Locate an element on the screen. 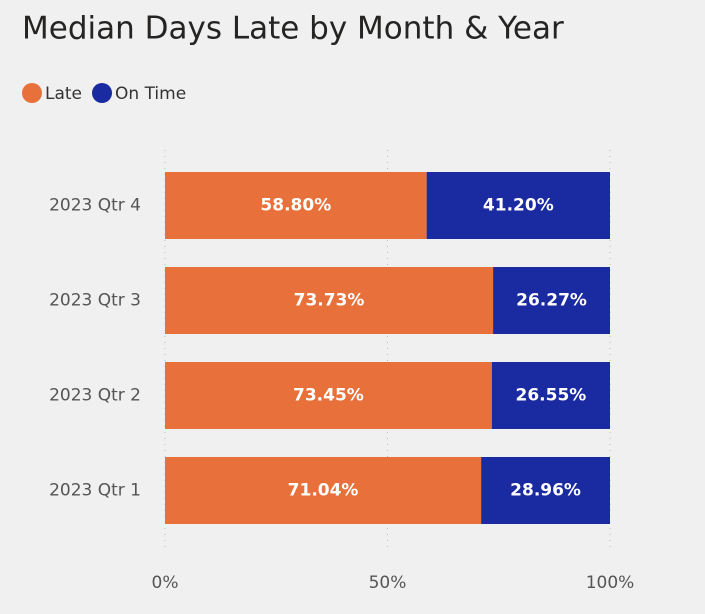  data-label: 73.45% is located at coordinates (328, 396).